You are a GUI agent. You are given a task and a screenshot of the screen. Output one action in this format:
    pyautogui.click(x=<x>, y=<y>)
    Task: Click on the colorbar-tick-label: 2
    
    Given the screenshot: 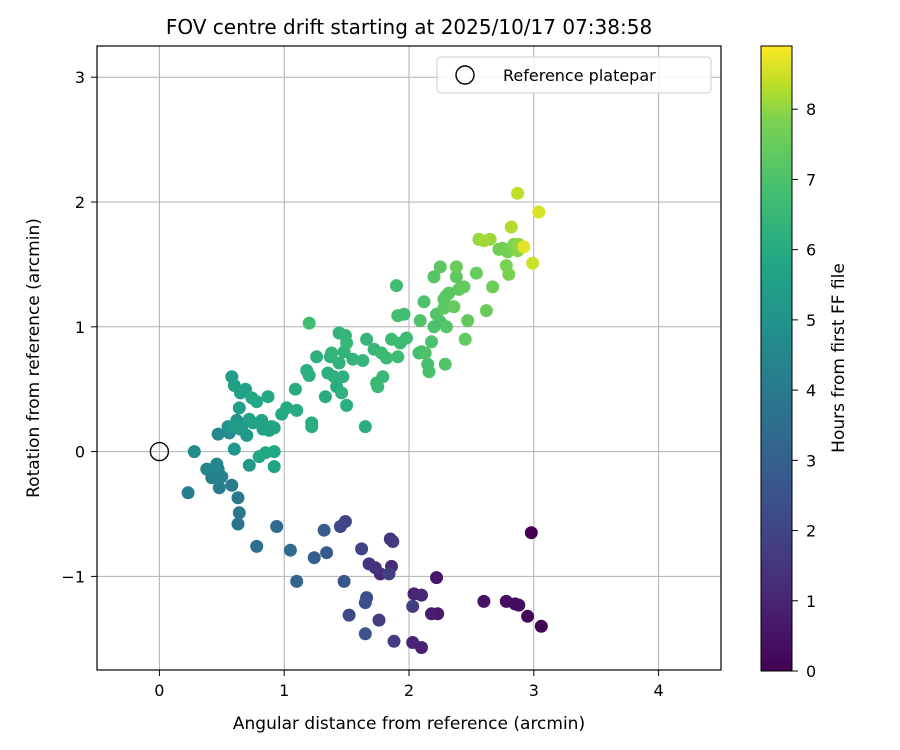 What is the action you would take?
    pyautogui.click(x=811, y=531)
    